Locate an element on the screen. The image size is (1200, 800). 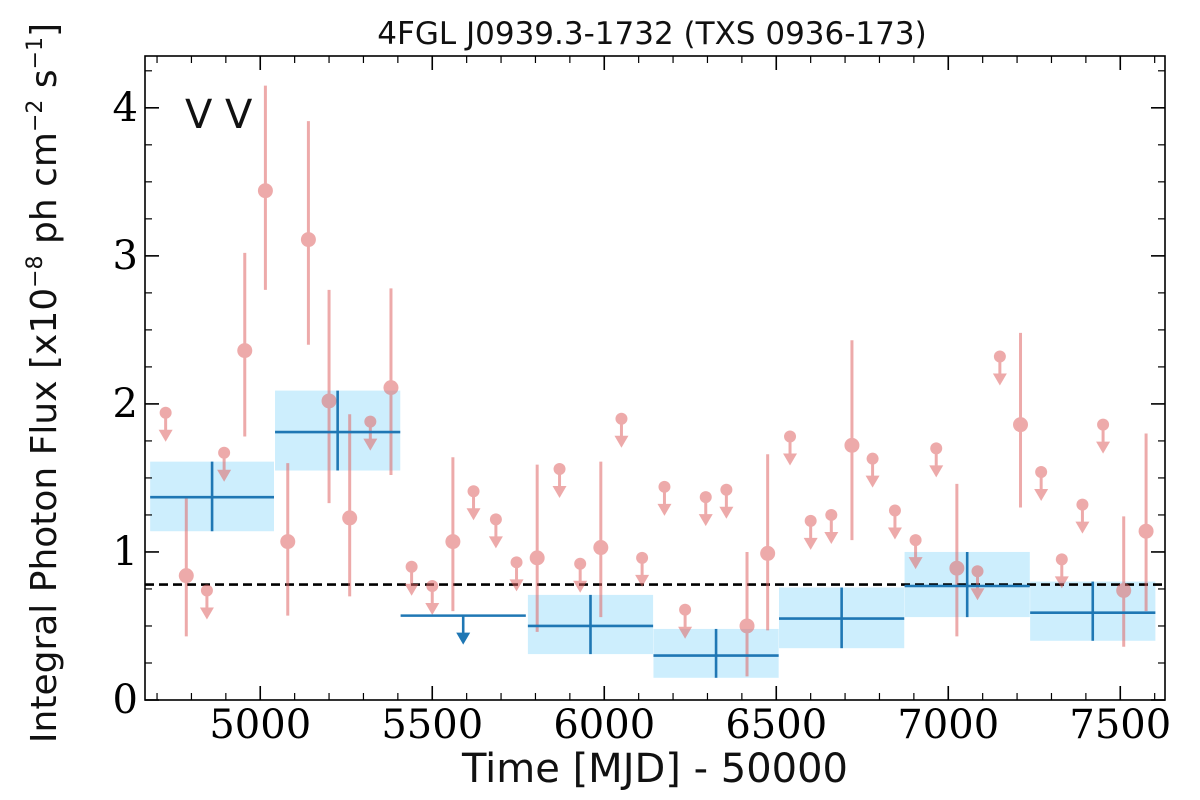
y-tick-label: 3 is located at coordinates (125, 256).